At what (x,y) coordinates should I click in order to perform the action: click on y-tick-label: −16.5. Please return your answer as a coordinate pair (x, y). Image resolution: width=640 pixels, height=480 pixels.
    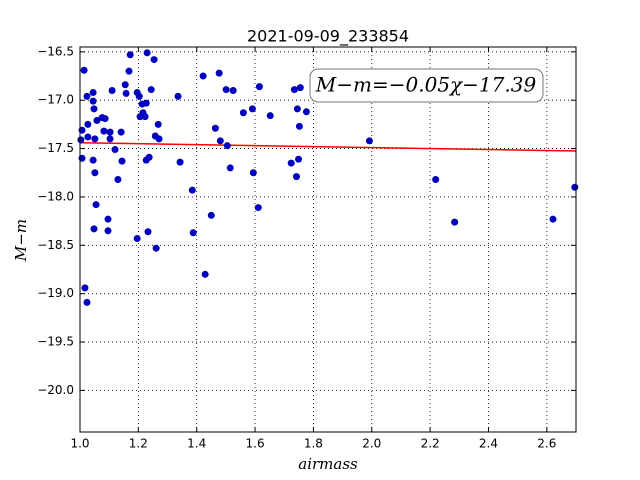
    Looking at the image, I should click on (55, 51).